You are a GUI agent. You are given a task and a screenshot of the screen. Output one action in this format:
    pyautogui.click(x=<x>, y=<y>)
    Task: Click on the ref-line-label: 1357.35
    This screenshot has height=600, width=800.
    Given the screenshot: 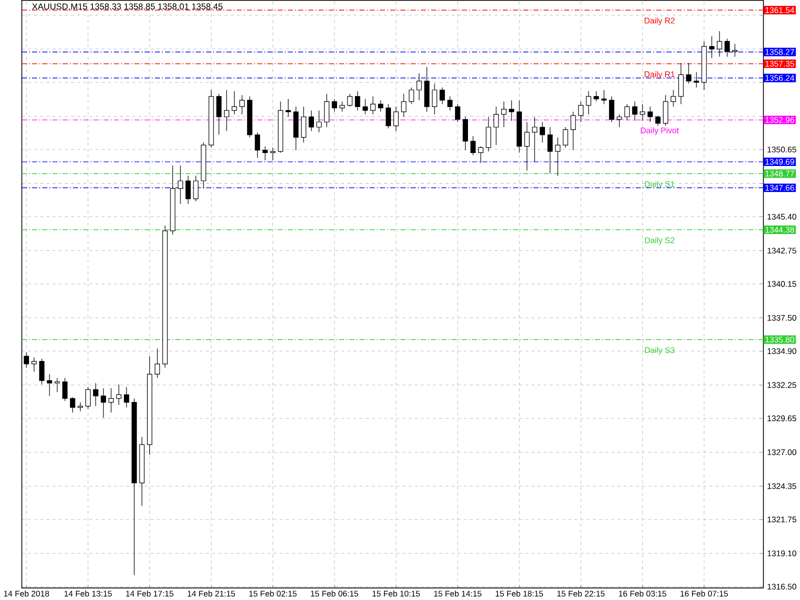 What is the action you would take?
    pyautogui.click(x=780, y=63)
    